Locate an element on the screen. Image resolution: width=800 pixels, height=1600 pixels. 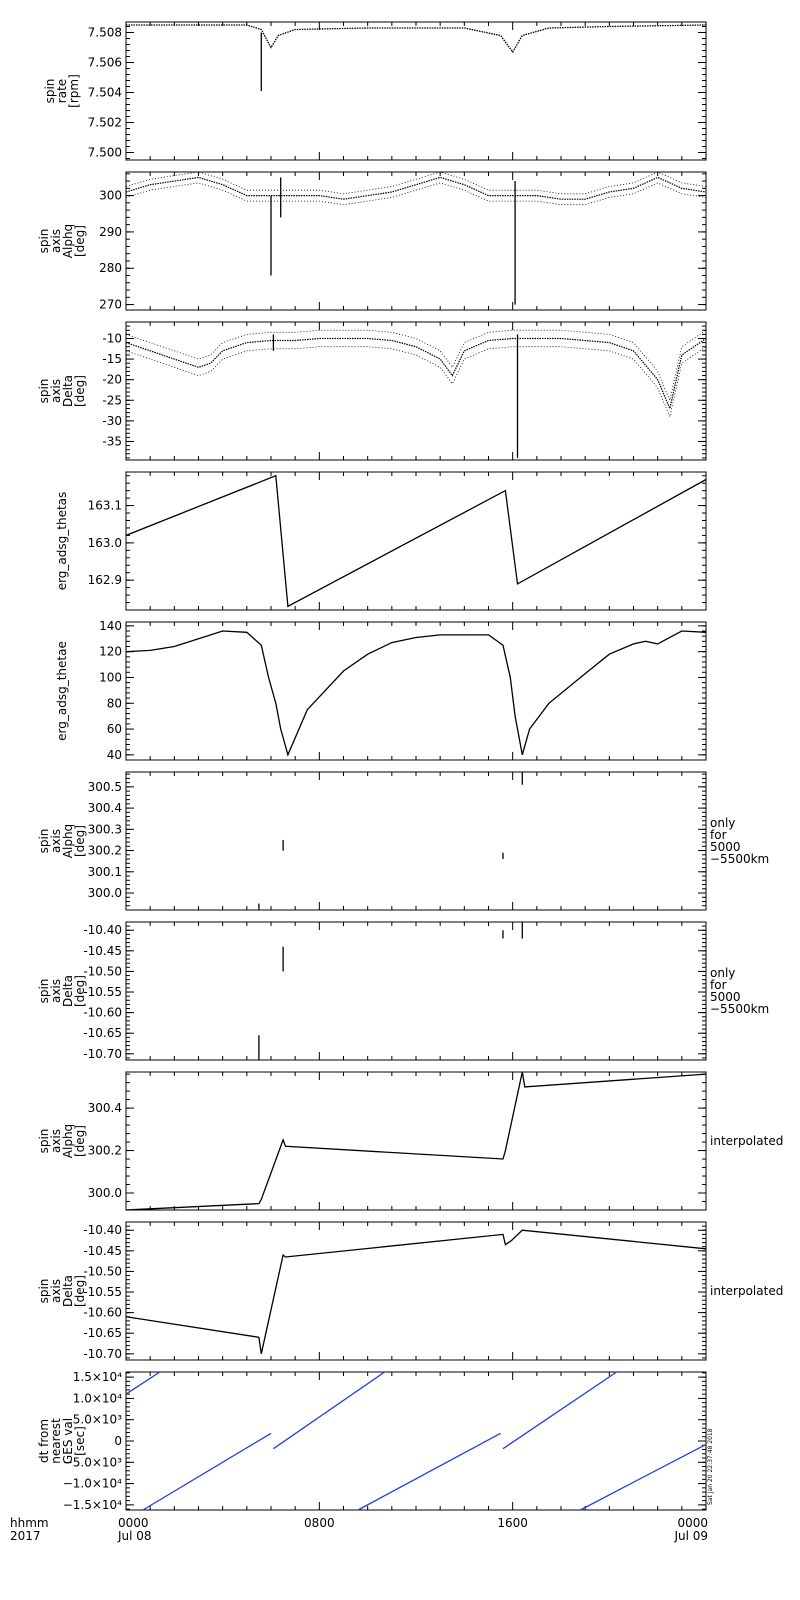
panel-10-y-axis-title: [sec] is located at coordinates (80, 1441).